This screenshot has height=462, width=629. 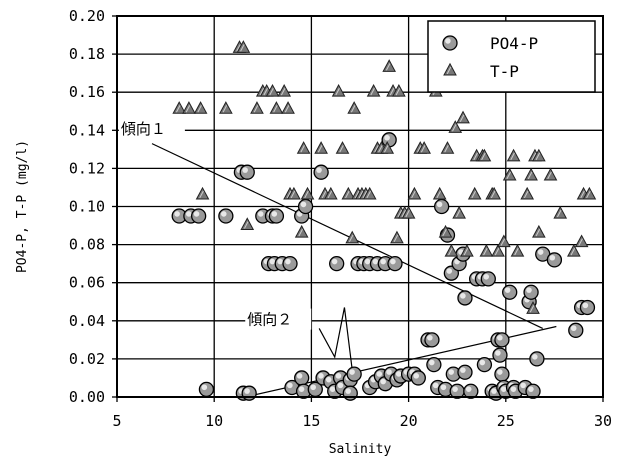 I want to click on x-tick-label: 10, so click(x=214, y=421).